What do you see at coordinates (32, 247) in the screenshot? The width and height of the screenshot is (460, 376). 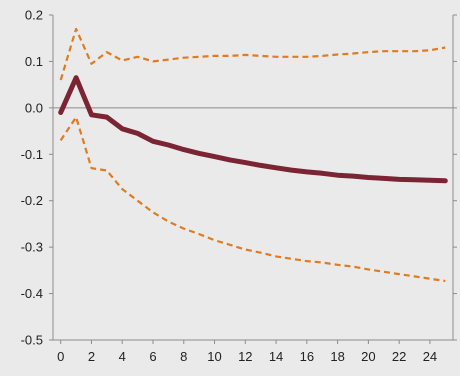 I see `y-tick-label: -0.3` at bounding box center [32, 247].